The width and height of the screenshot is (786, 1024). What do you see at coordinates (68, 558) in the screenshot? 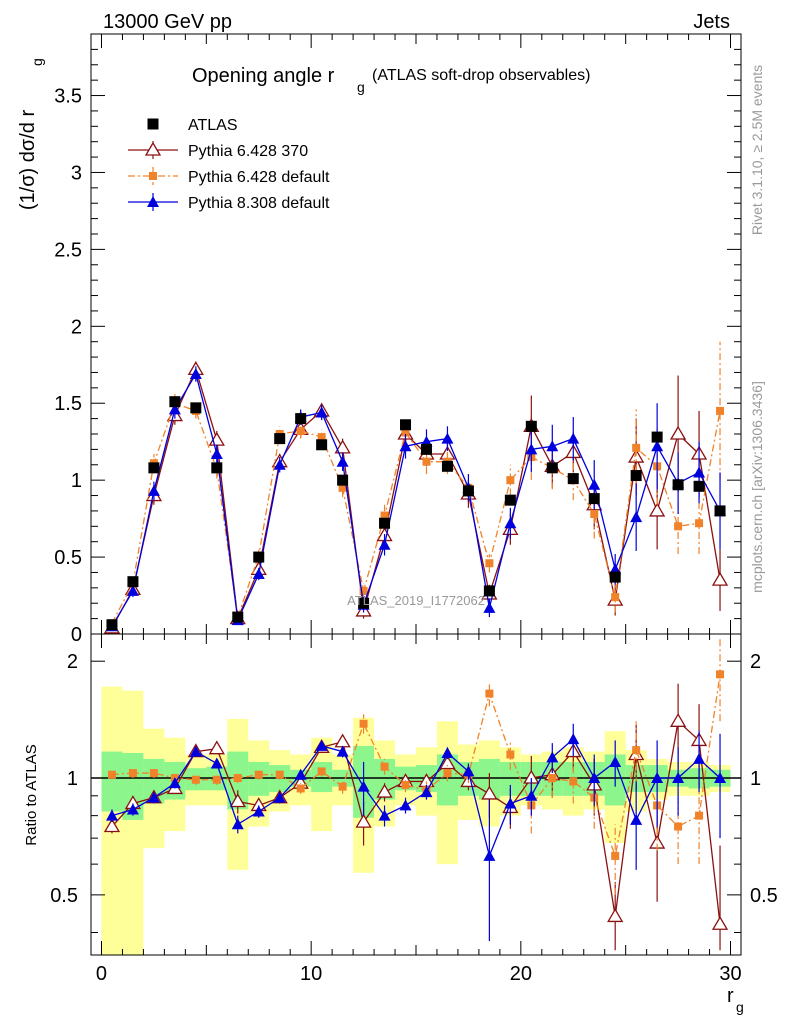
I see `y-tick-label: 0.5` at bounding box center [68, 558].